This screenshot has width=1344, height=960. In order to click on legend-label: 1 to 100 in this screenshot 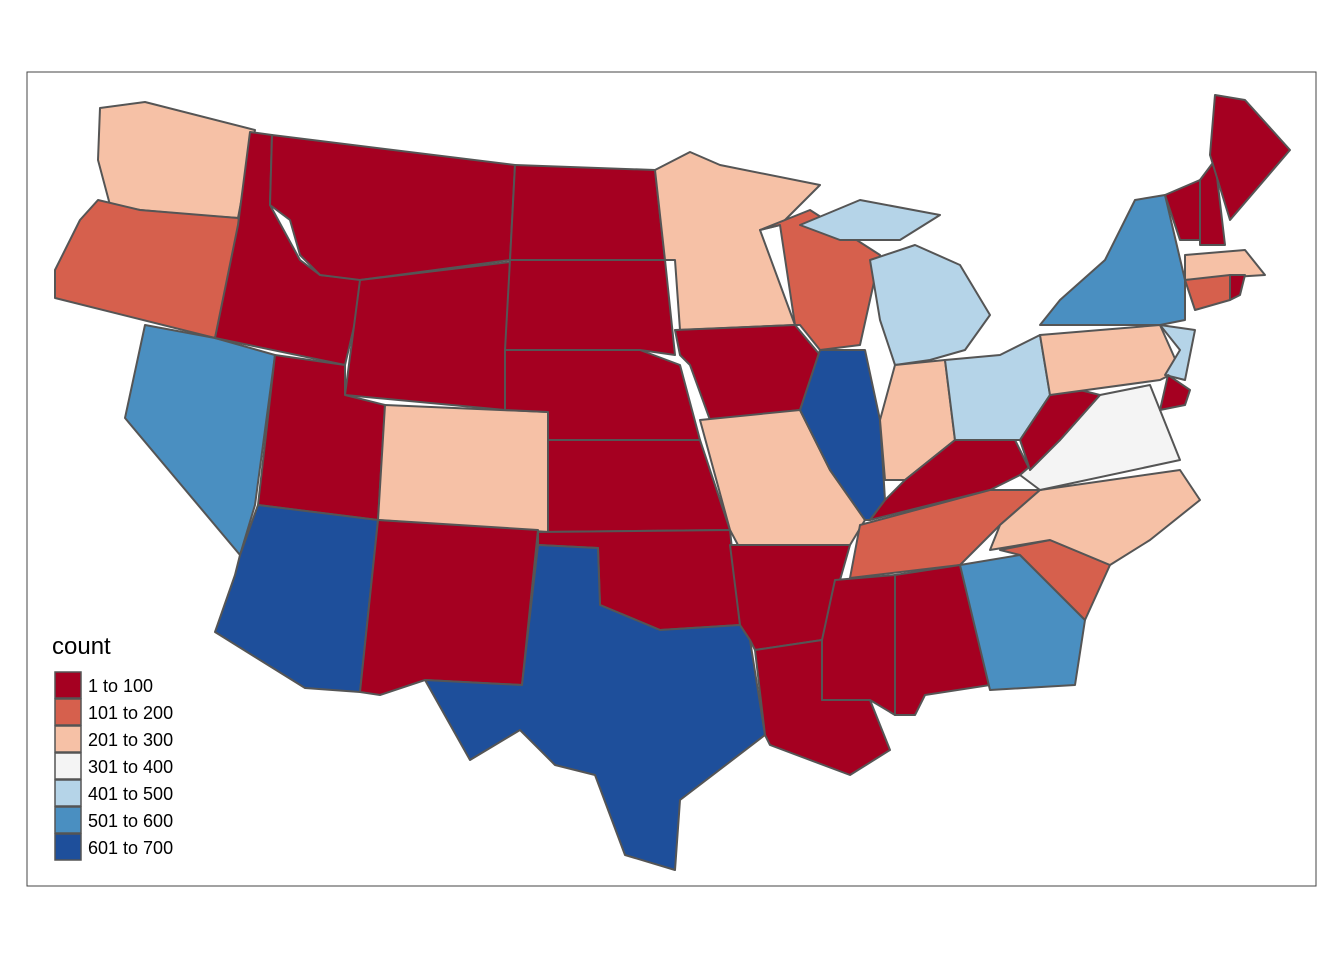, I will do `click(120, 686)`.